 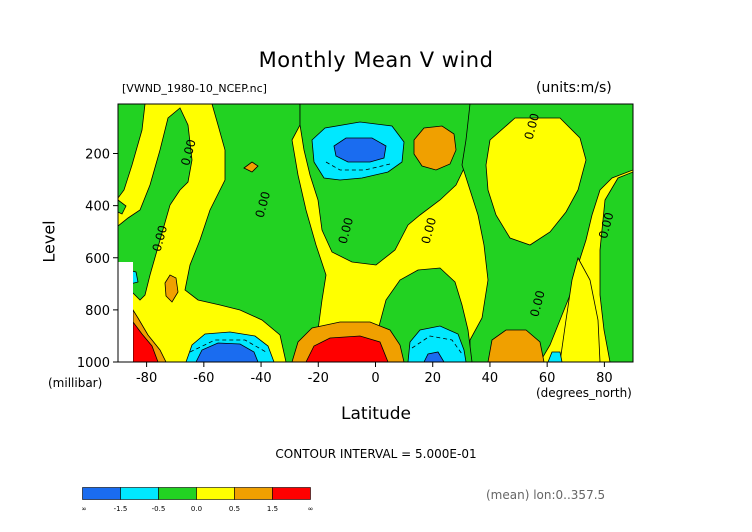 What do you see at coordinates (546, 495) in the screenshot?
I see `mean-longitude-note: (mean) lon:0..357.5` at bounding box center [546, 495].